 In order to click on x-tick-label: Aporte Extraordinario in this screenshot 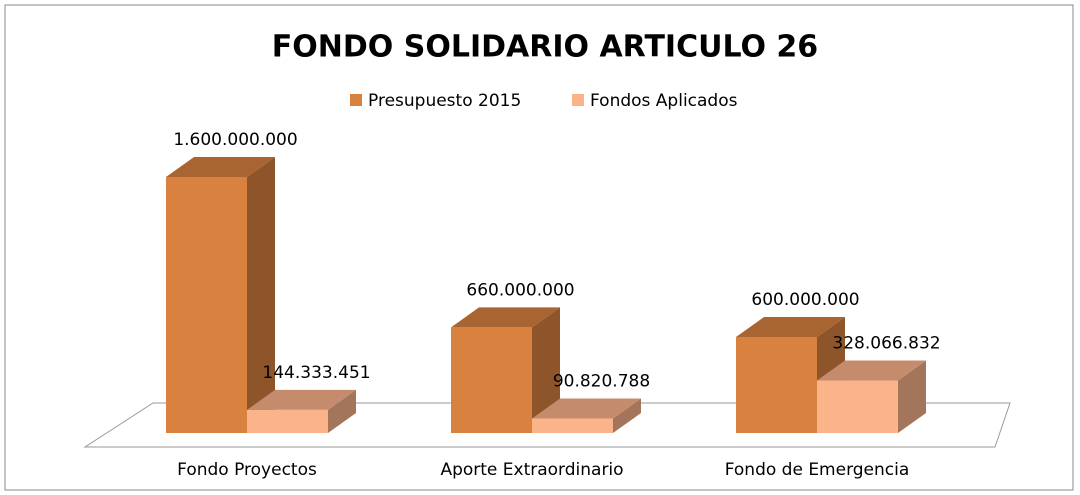, I will do `click(531, 470)`.